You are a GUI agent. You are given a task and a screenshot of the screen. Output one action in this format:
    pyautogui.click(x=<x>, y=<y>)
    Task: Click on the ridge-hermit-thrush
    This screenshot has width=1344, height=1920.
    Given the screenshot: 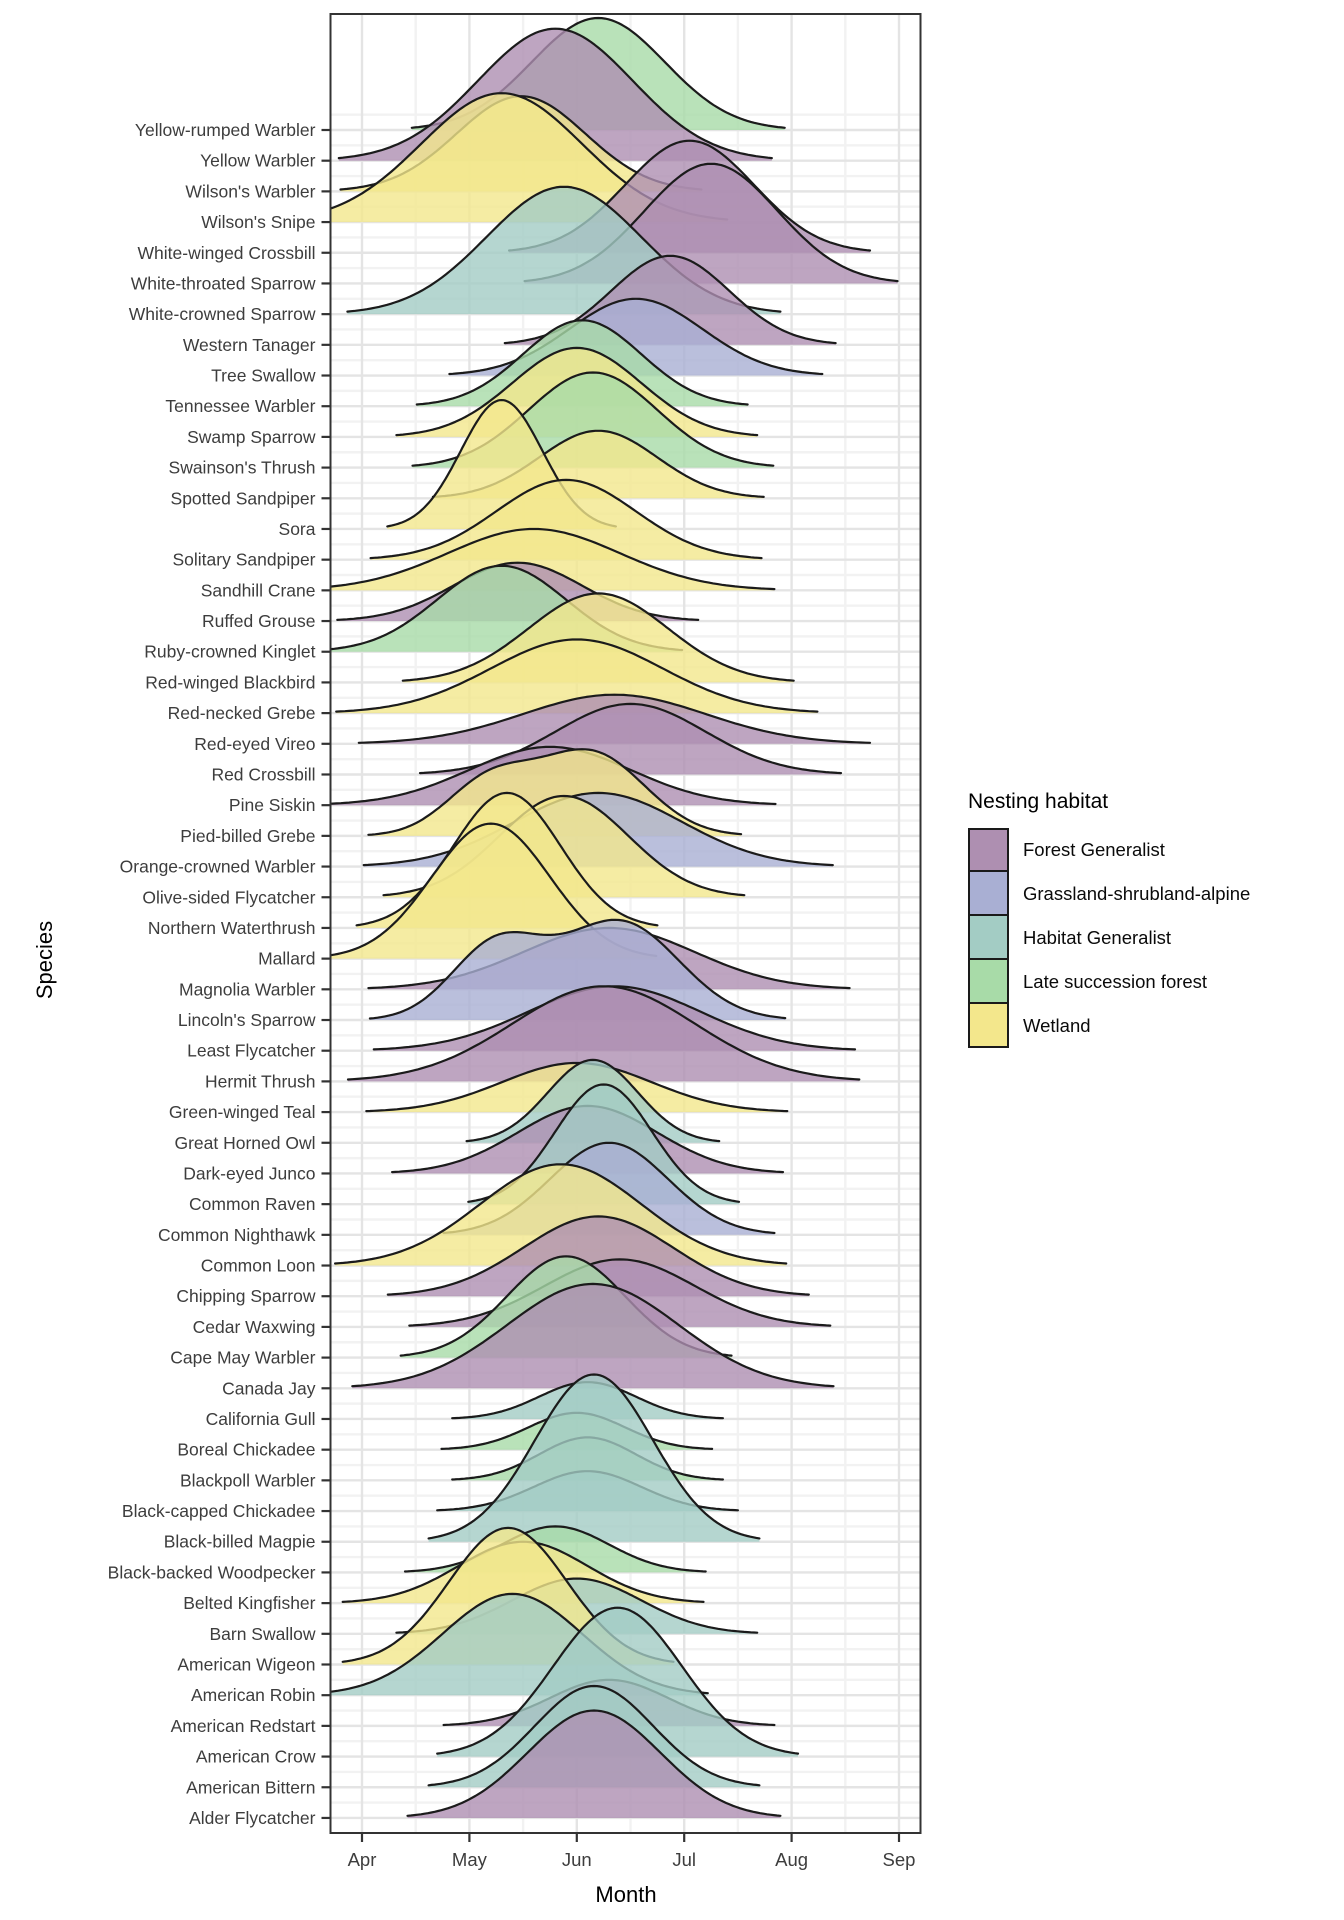 What is the action you would take?
    pyautogui.click(x=603, y=1033)
    